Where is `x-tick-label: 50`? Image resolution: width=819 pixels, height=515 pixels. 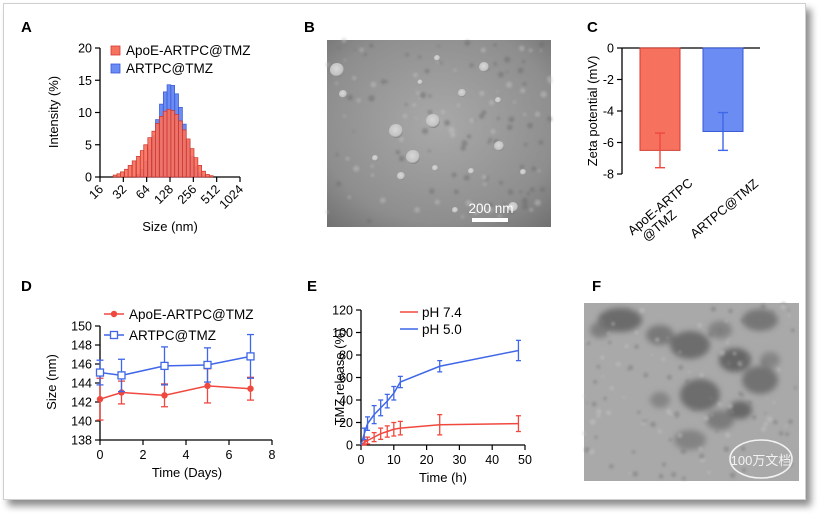
x-tick-label: 50 is located at coordinates (525, 460).